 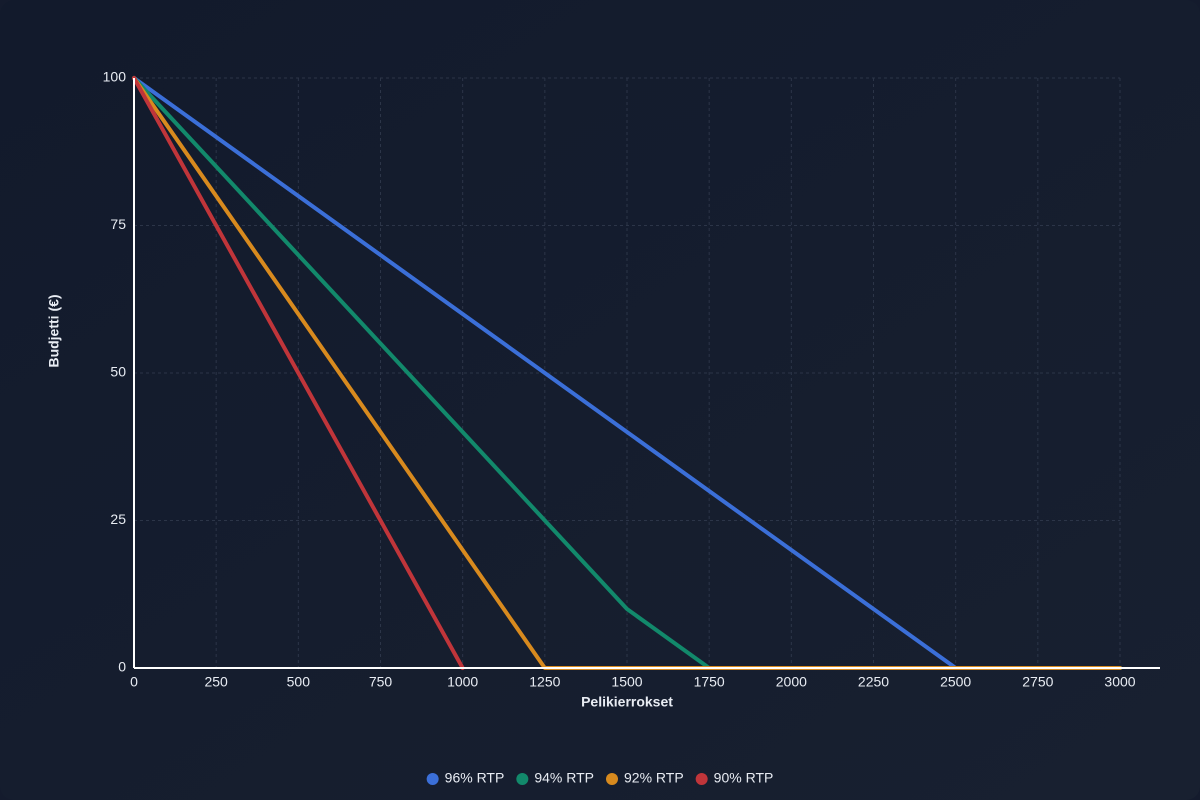 What do you see at coordinates (115, 77) in the screenshot?
I see `y-tick-label: 100` at bounding box center [115, 77].